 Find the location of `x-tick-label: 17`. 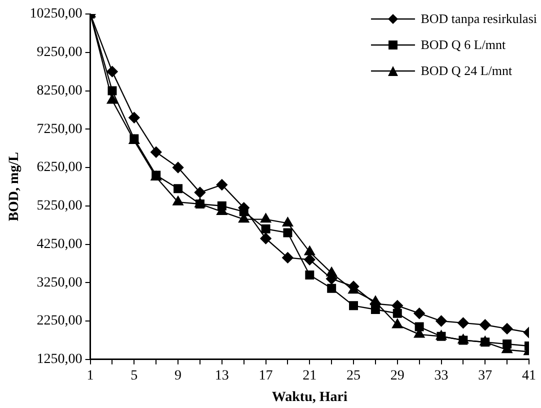

x-tick-label: 17 is located at coordinates (265, 376).